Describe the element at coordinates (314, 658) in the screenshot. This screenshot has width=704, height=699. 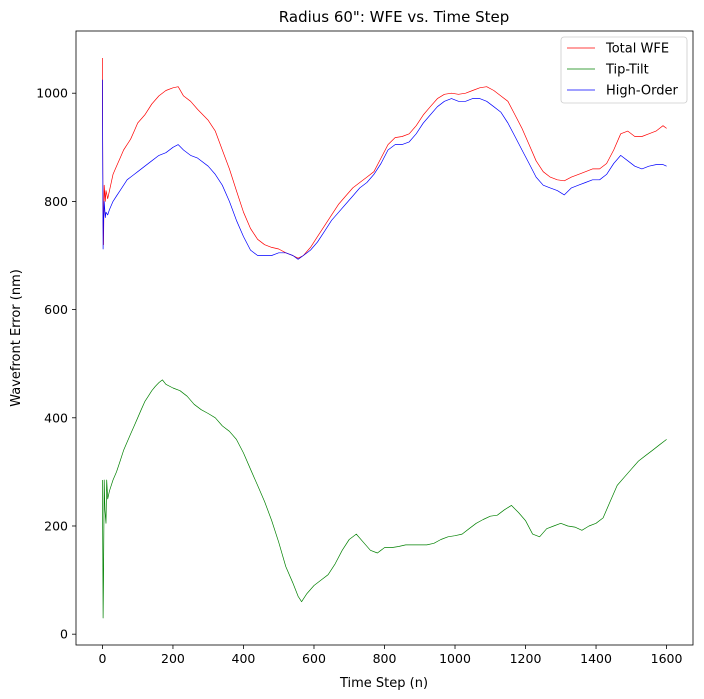
I see `x-tick-label: 600` at that location.